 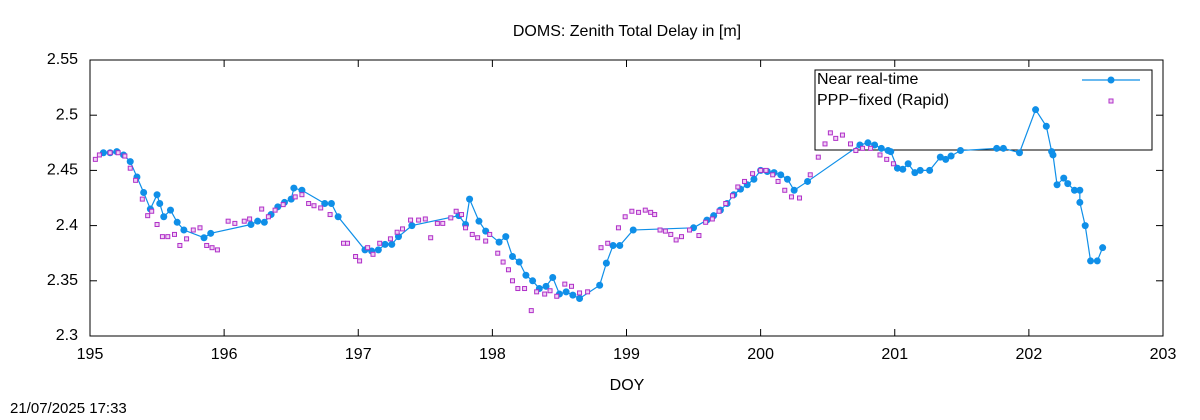 I want to click on y-tick-label: 2.35, so click(x=62, y=280).